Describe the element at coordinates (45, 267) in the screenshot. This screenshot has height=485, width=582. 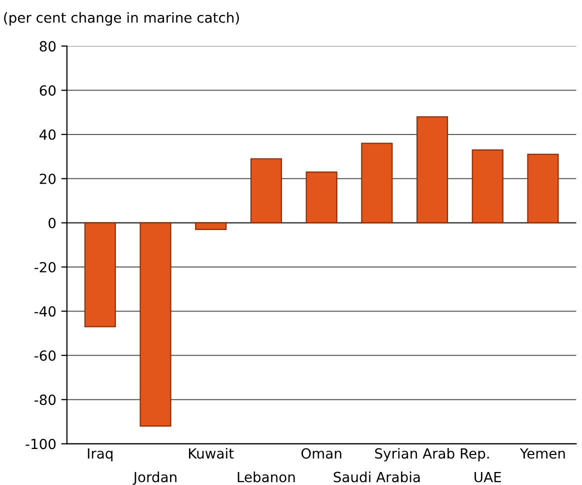
I see `y-tick-label: -20` at that location.